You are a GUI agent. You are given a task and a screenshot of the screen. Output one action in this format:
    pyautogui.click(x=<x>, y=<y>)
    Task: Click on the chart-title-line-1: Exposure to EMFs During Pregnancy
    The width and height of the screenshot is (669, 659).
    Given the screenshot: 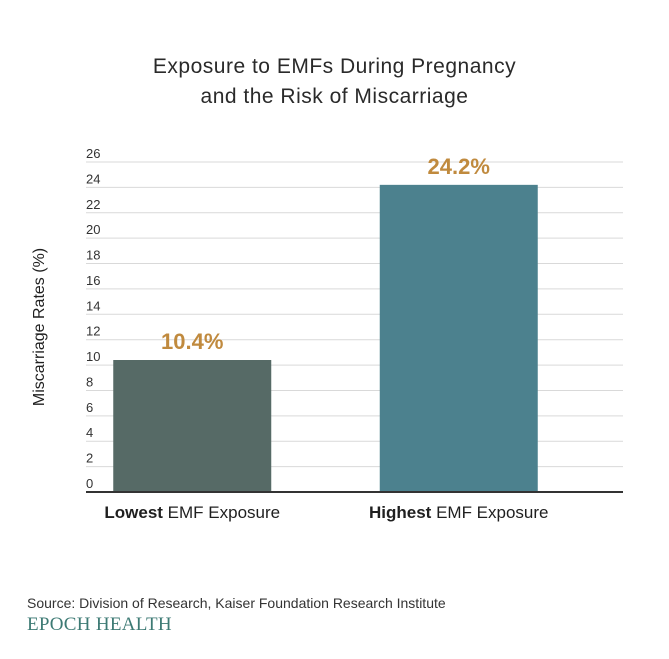 What is the action you would take?
    pyautogui.click(x=334, y=66)
    